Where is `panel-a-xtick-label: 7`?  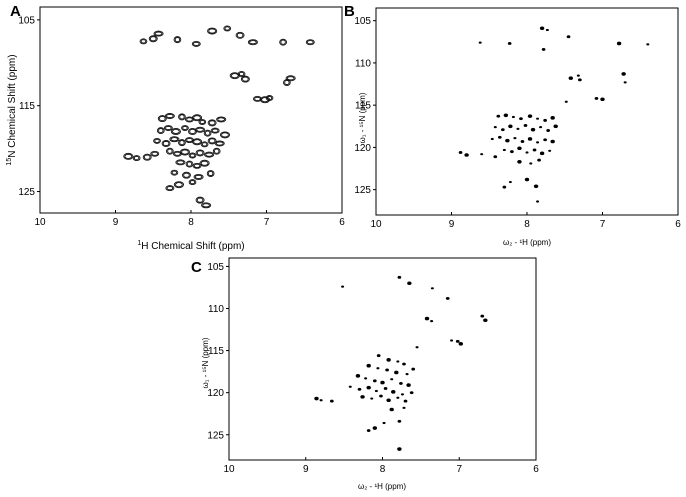
panel-a-xtick-label: 7 is located at coordinates (267, 222).